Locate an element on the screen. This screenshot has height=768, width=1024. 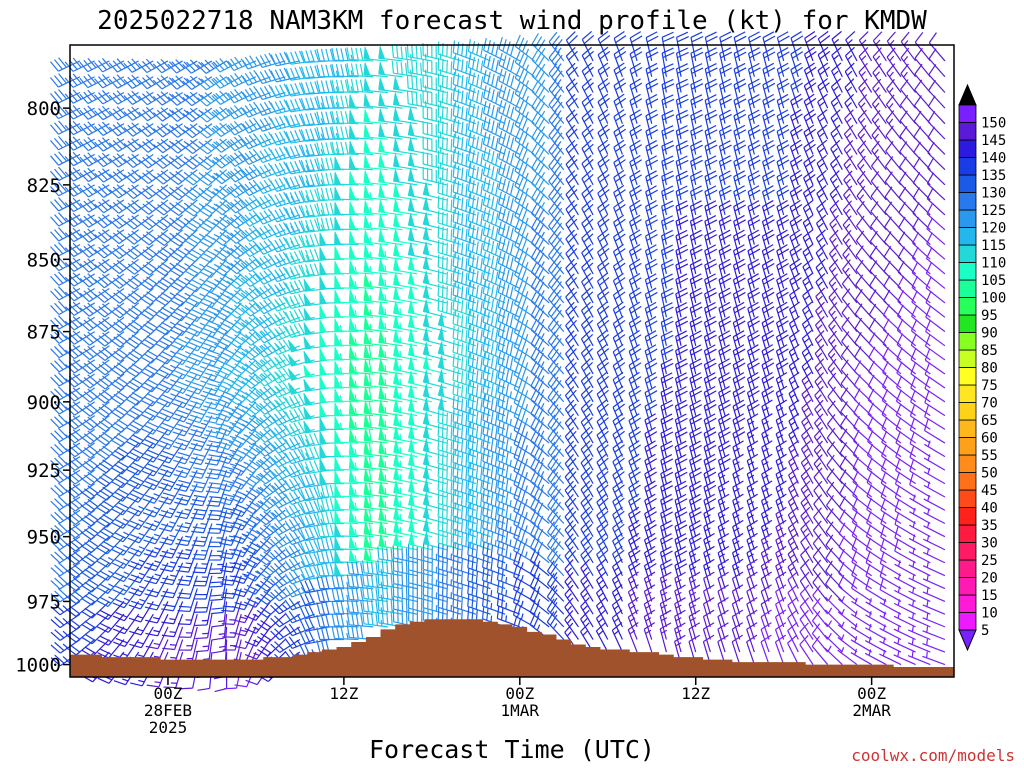
y-tick-label: 825 is located at coordinates (44, 186).